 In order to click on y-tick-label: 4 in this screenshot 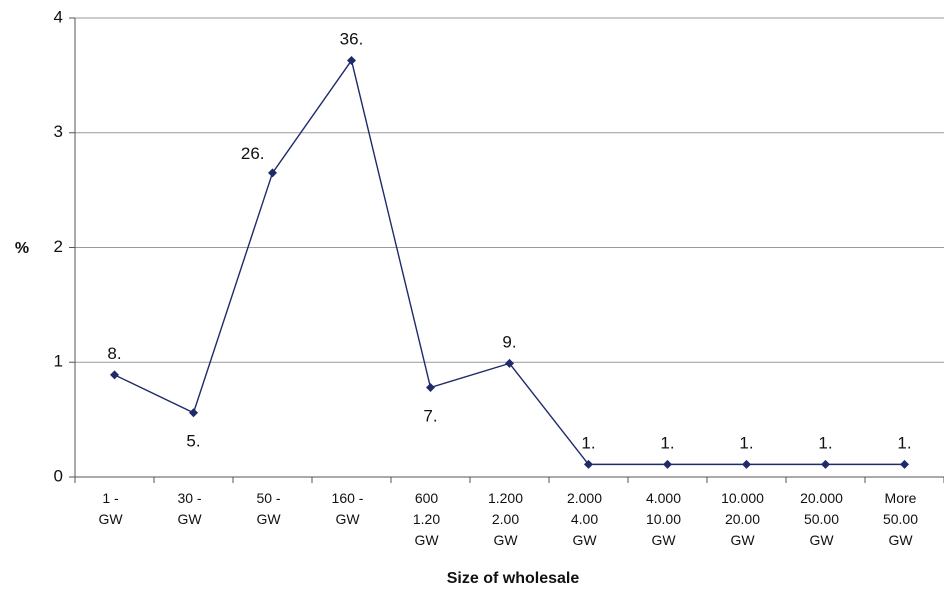, I will do `click(58, 16)`.